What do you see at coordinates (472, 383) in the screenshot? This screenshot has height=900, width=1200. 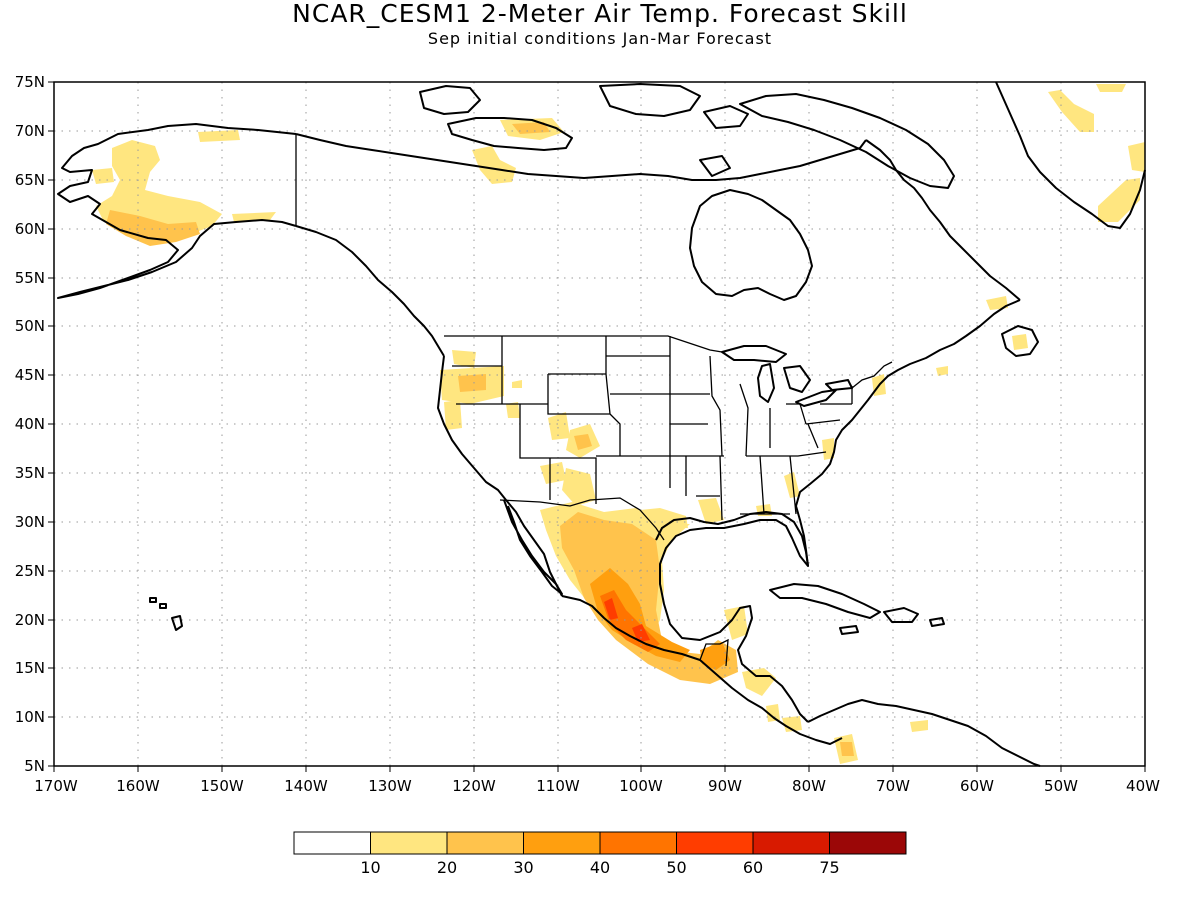 I see `skill-region-oregon-core` at bounding box center [472, 383].